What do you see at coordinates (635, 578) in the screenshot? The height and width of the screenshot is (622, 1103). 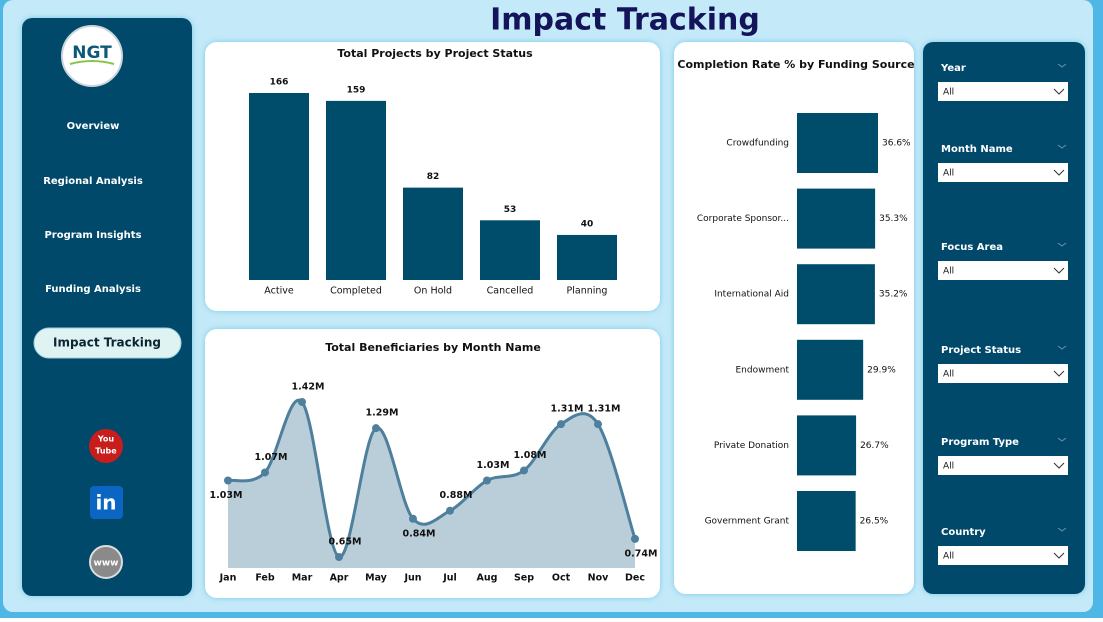 I see `x-tick-label: Dec` at bounding box center [635, 578].